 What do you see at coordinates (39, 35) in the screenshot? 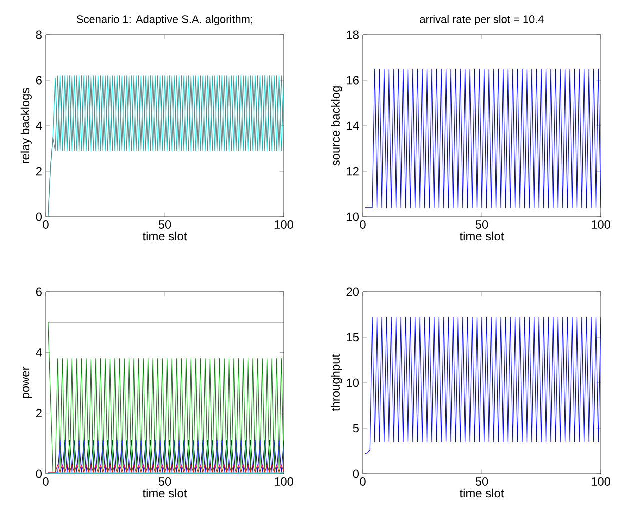
I see `y-tick-label: 8` at bounding box center [39, 35].